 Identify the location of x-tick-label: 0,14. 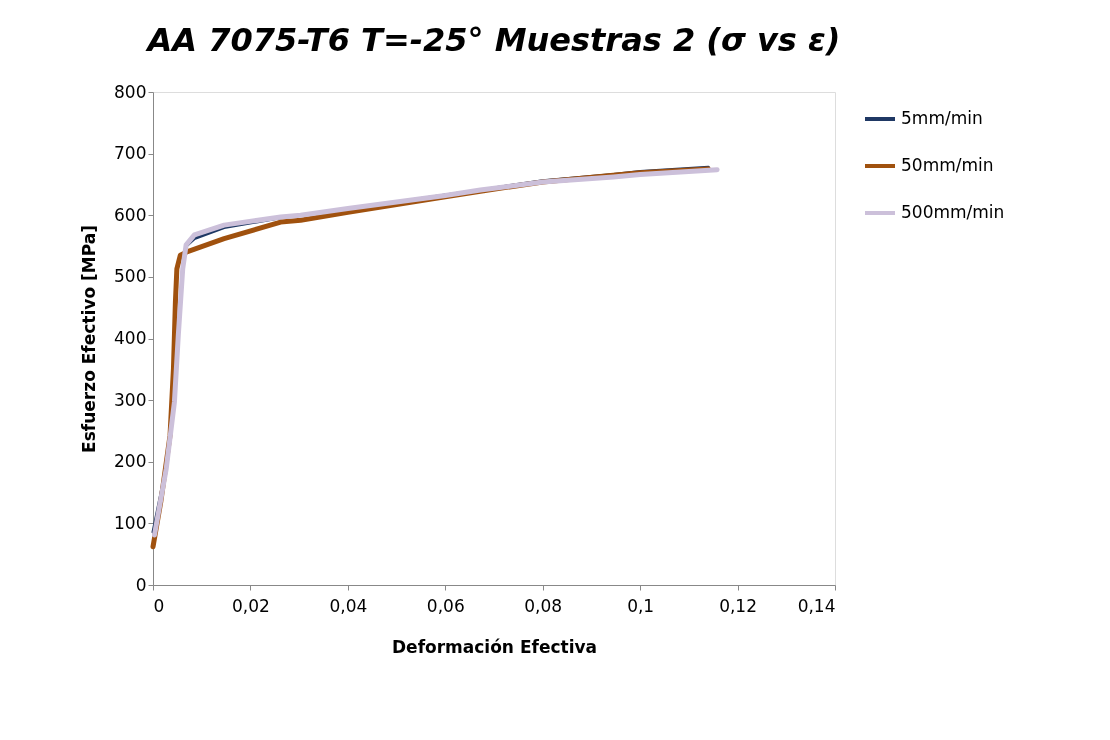
(816, 605).